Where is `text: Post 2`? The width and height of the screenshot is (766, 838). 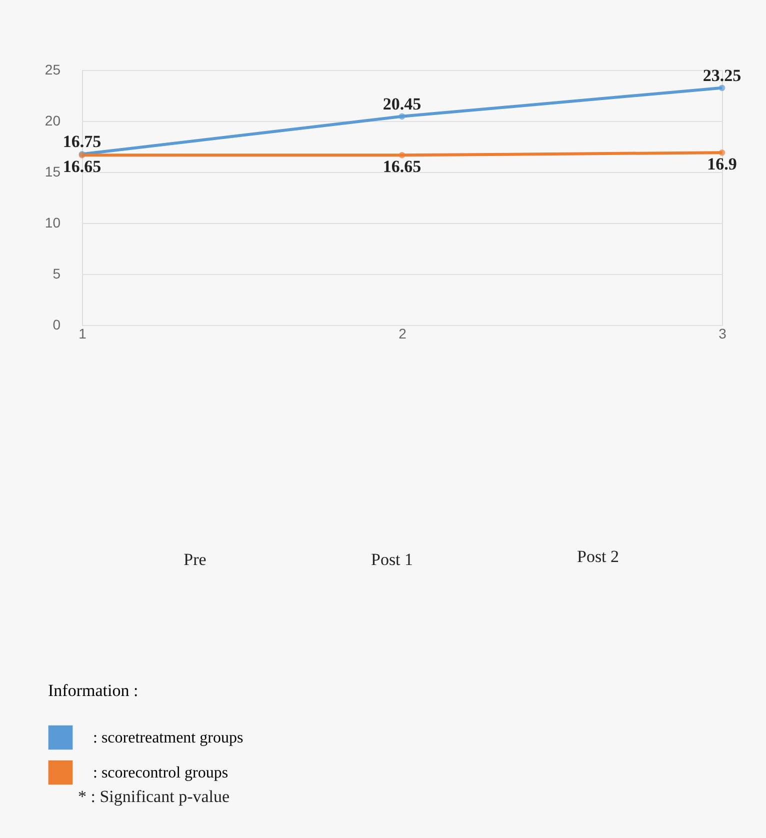 text: Post 2 is located at coordinates (598, 556).